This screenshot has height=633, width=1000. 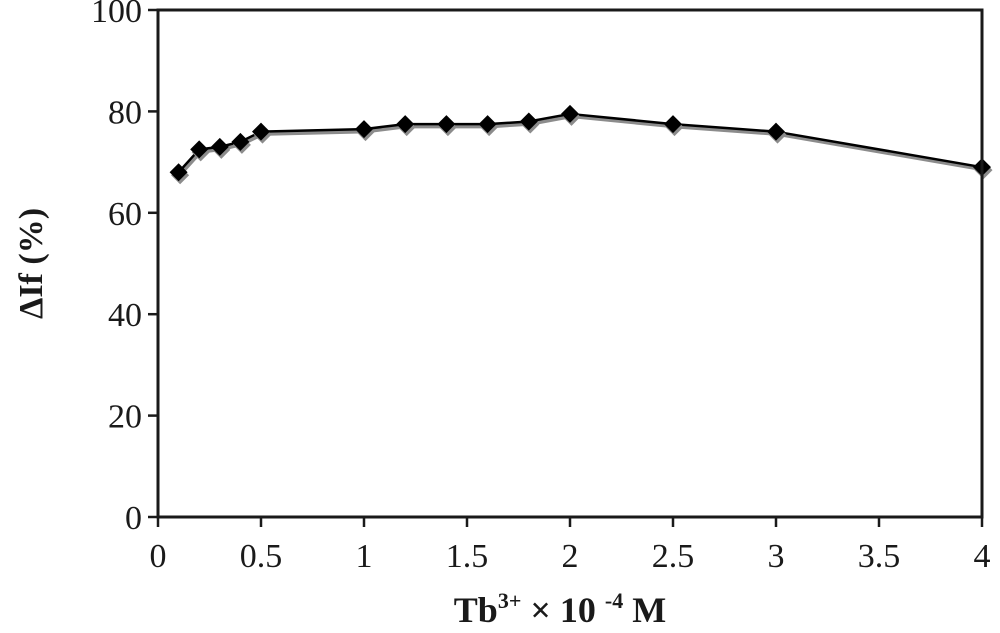 I want to click on y-tick-label: 40, so click(x=125, y=315).